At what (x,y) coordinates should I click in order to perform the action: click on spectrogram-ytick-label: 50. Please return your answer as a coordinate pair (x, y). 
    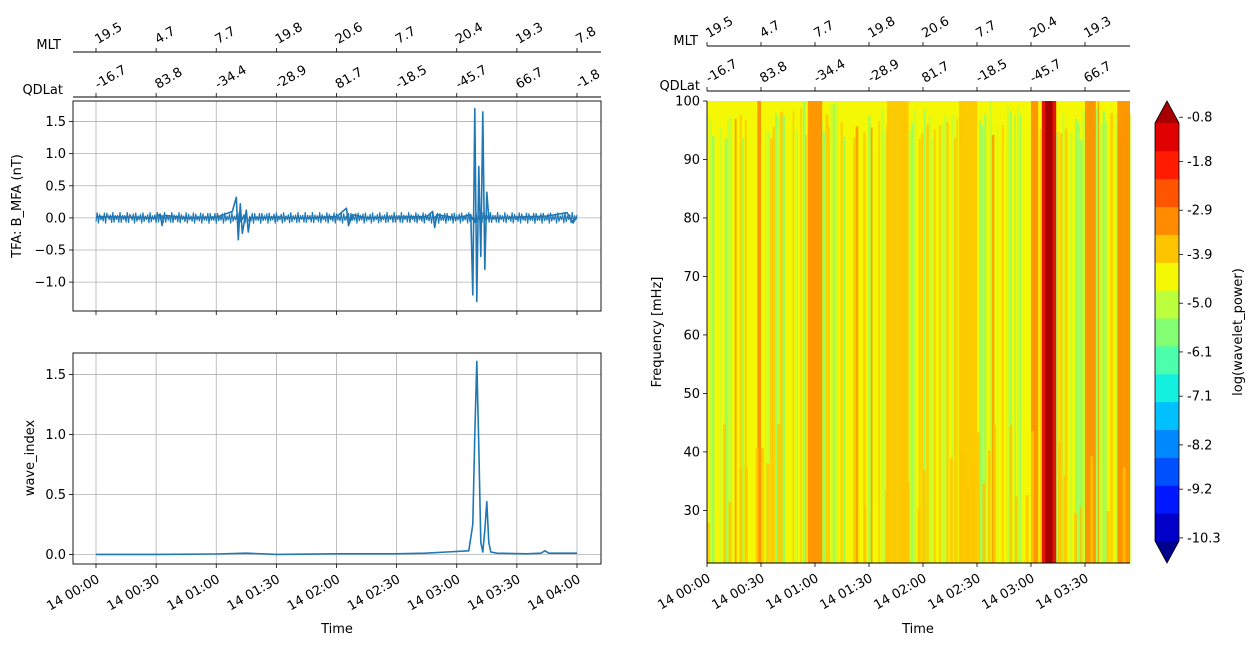
    Looking at the image, I should click on (691, 394).